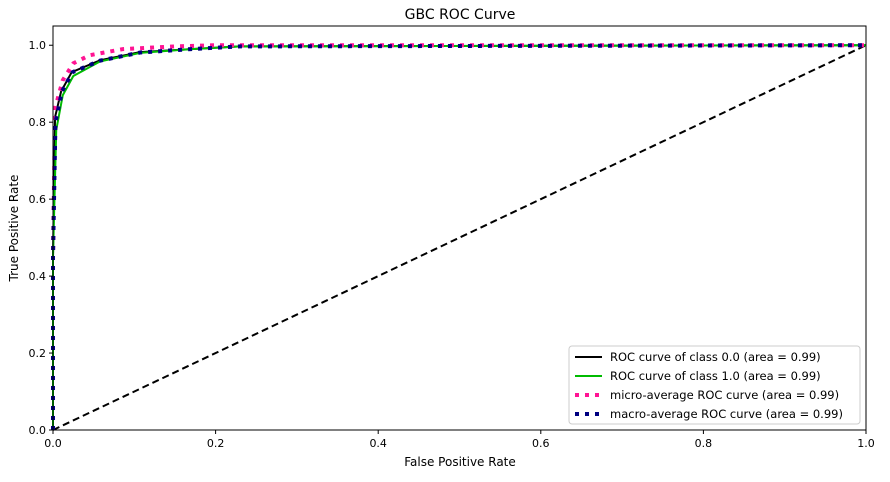 Image resolution: width=890 pixels, height=482 pixels. I want to click on legend-label-1: ROC curve of class 1.0 (area = 0.99), so click(715, 376).